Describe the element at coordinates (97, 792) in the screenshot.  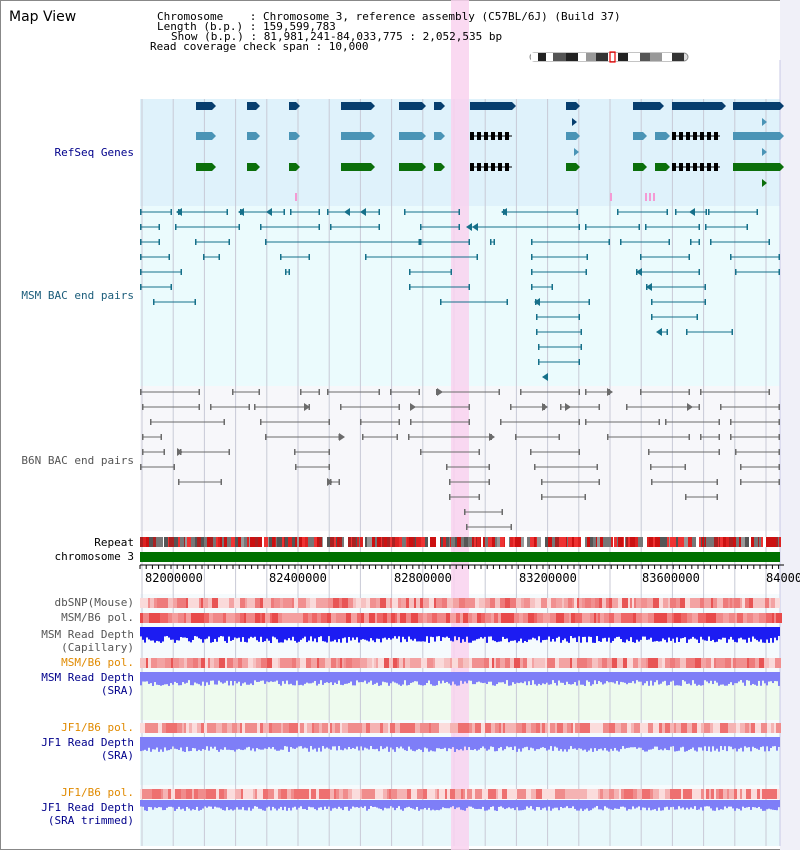
I see `track-label-jf1-b6-pol-2: JF1/B6 pol.` at that location.